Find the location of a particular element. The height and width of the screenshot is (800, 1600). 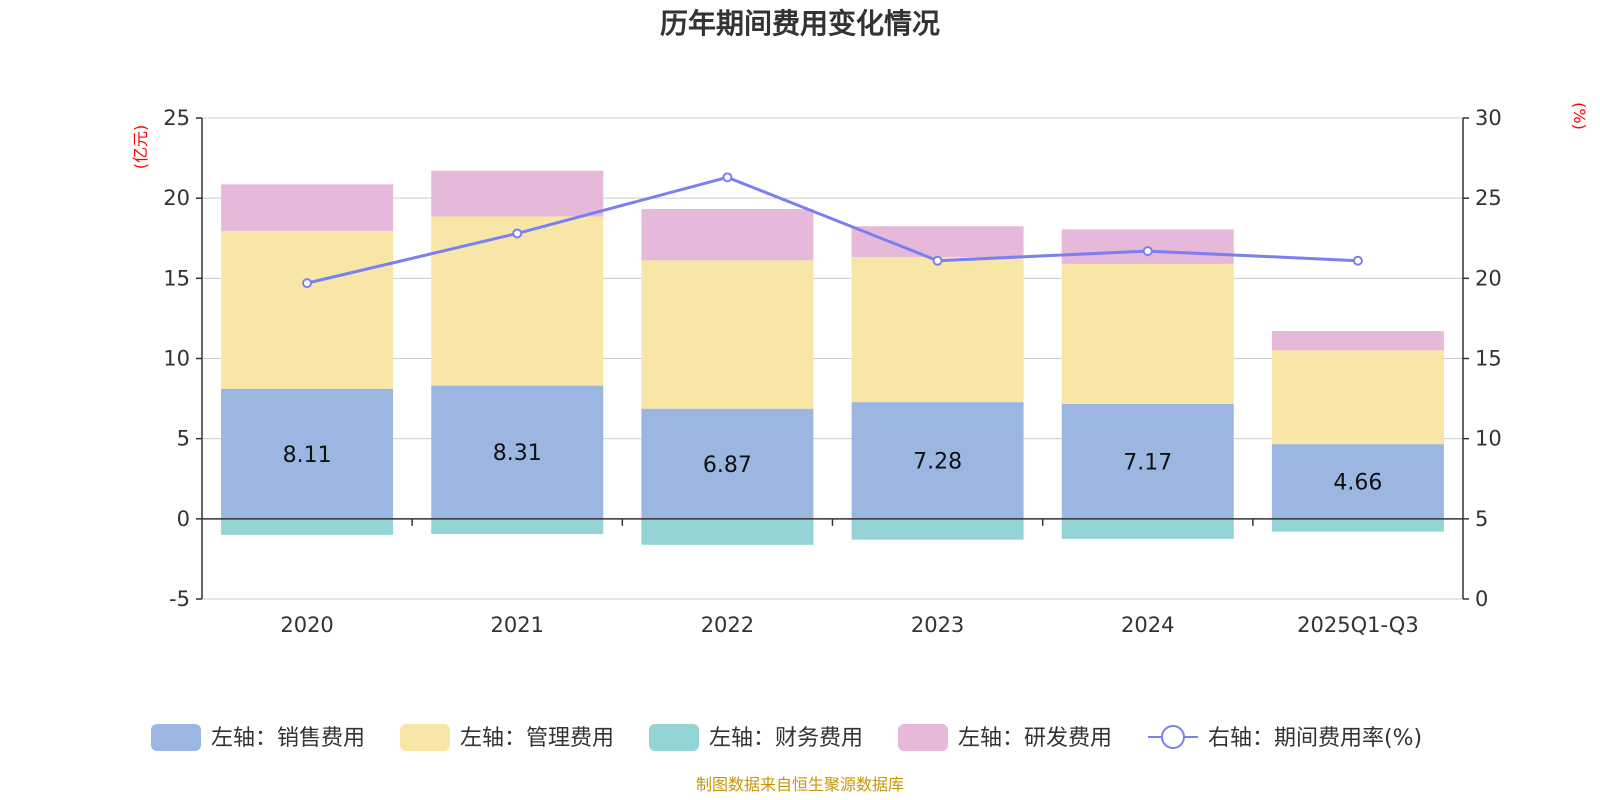

right-tick-label: 25 is located at coordinates (1488, 198).